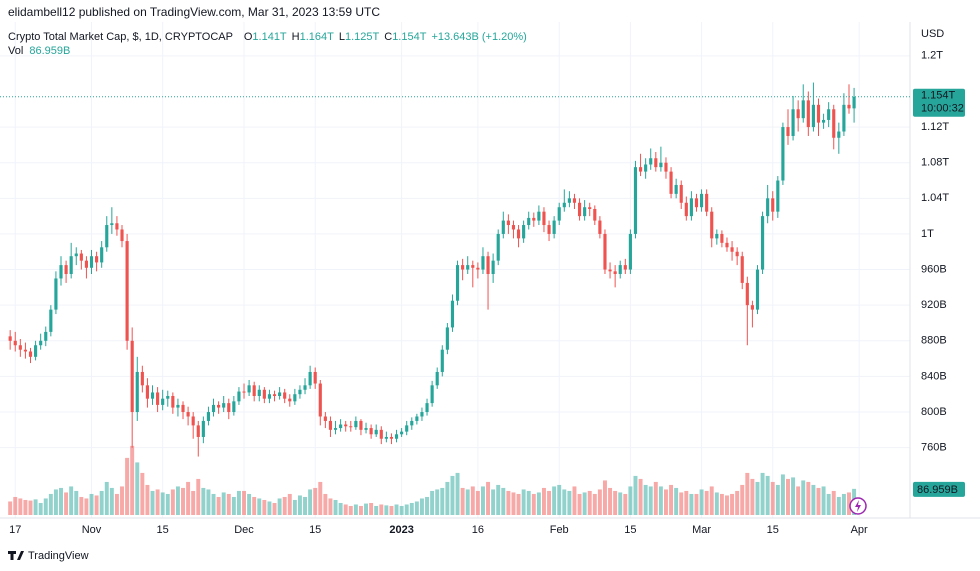 The width and height of the screenshot is (980, 571). Describe the element at coordinates (935, 127) in the screenshot. I see `y-tick-label: 1.12T` at that location.